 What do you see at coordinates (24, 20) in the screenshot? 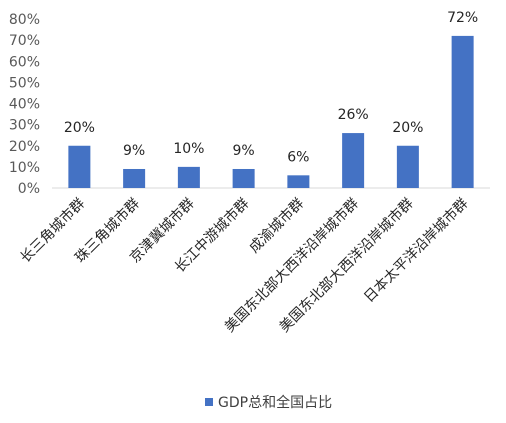
I see `y-tick-label: 80%` at bounding box center [24, 20].